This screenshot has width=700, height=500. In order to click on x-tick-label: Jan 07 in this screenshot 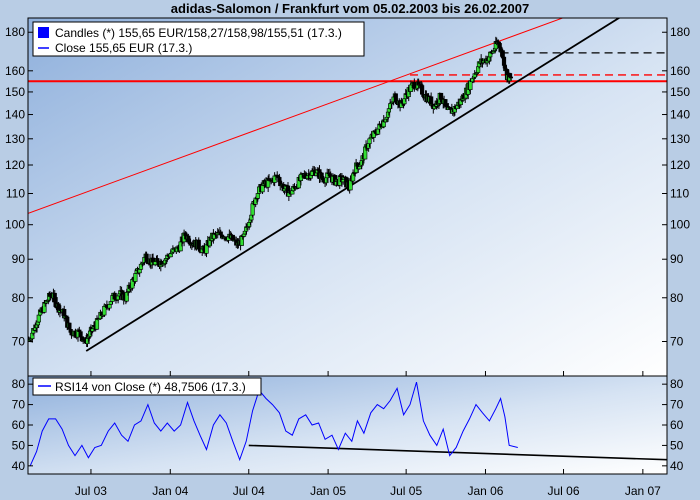, I will do `click(643, 491)`.